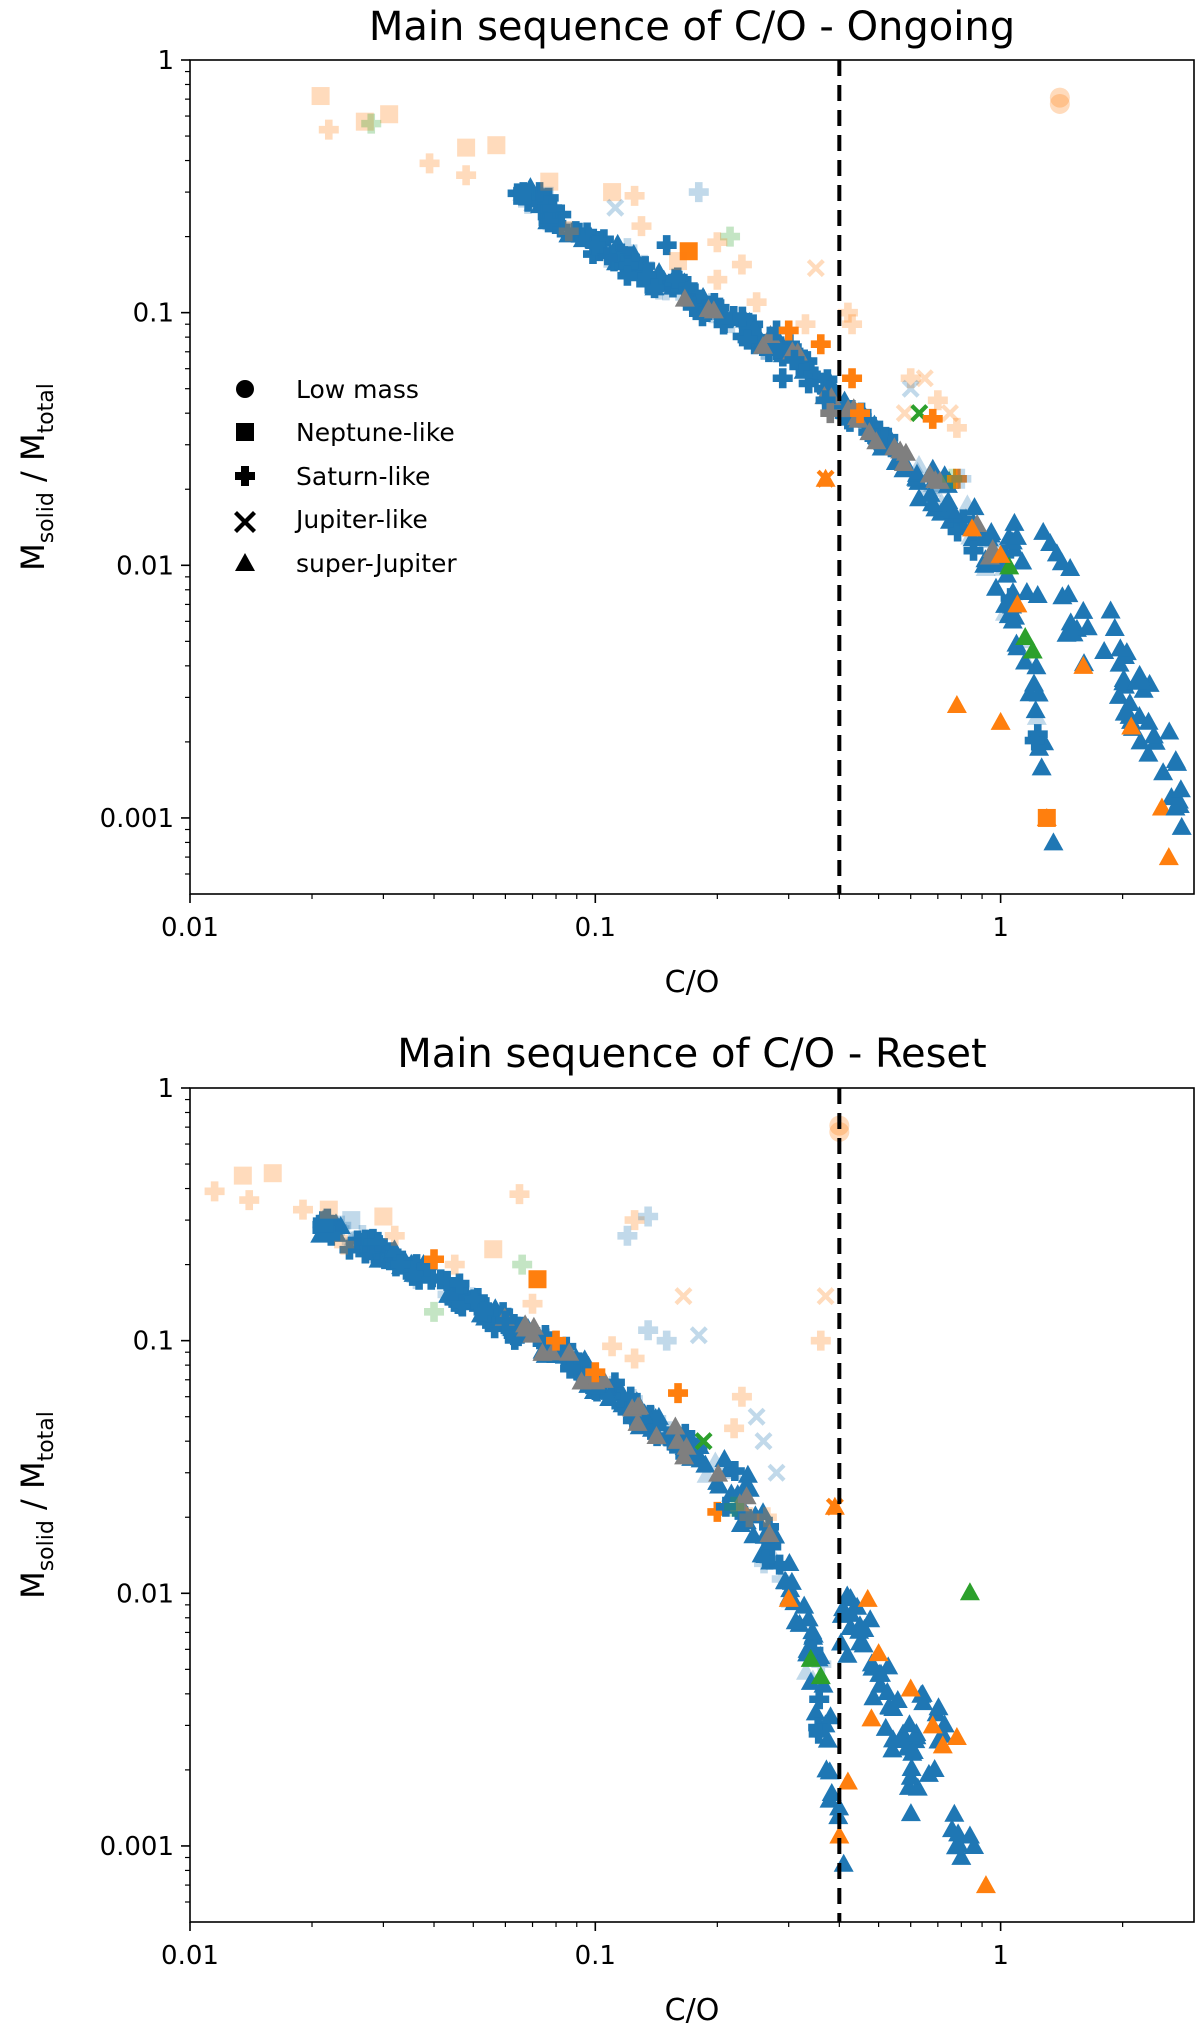  Describe the element at coordinates (245, 476) in the screenshot. I see `plus-icon` at that location.